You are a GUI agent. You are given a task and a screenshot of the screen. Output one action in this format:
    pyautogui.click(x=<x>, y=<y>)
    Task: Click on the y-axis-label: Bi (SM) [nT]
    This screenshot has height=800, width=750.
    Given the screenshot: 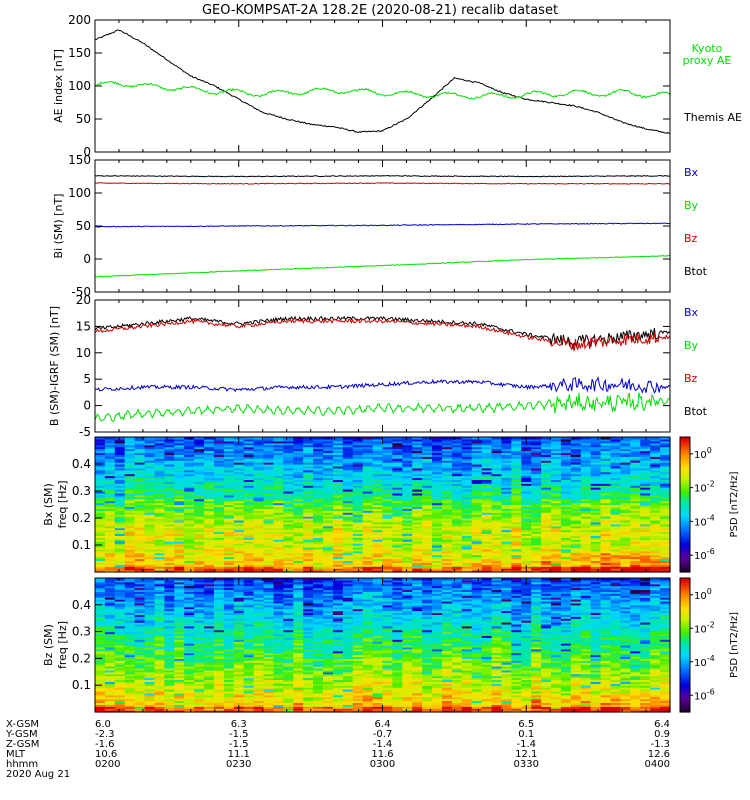 What is the action you would take?
    pyautogui.click(x=58, y=226)
    